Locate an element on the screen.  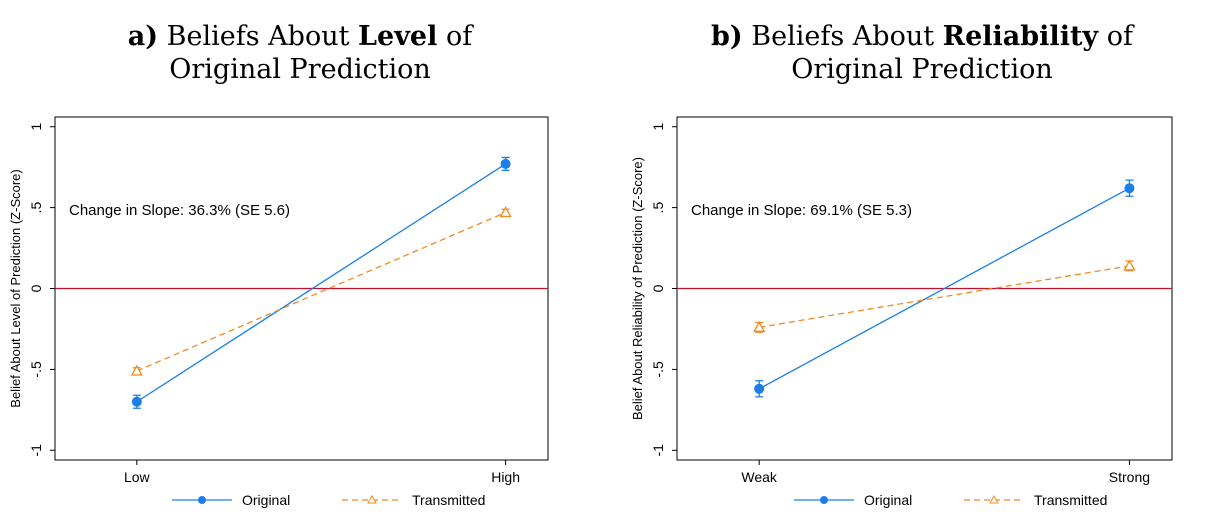
annotation: Change in Slope: 69.1% (SE 5.3) is located at coordinates (801, 210).